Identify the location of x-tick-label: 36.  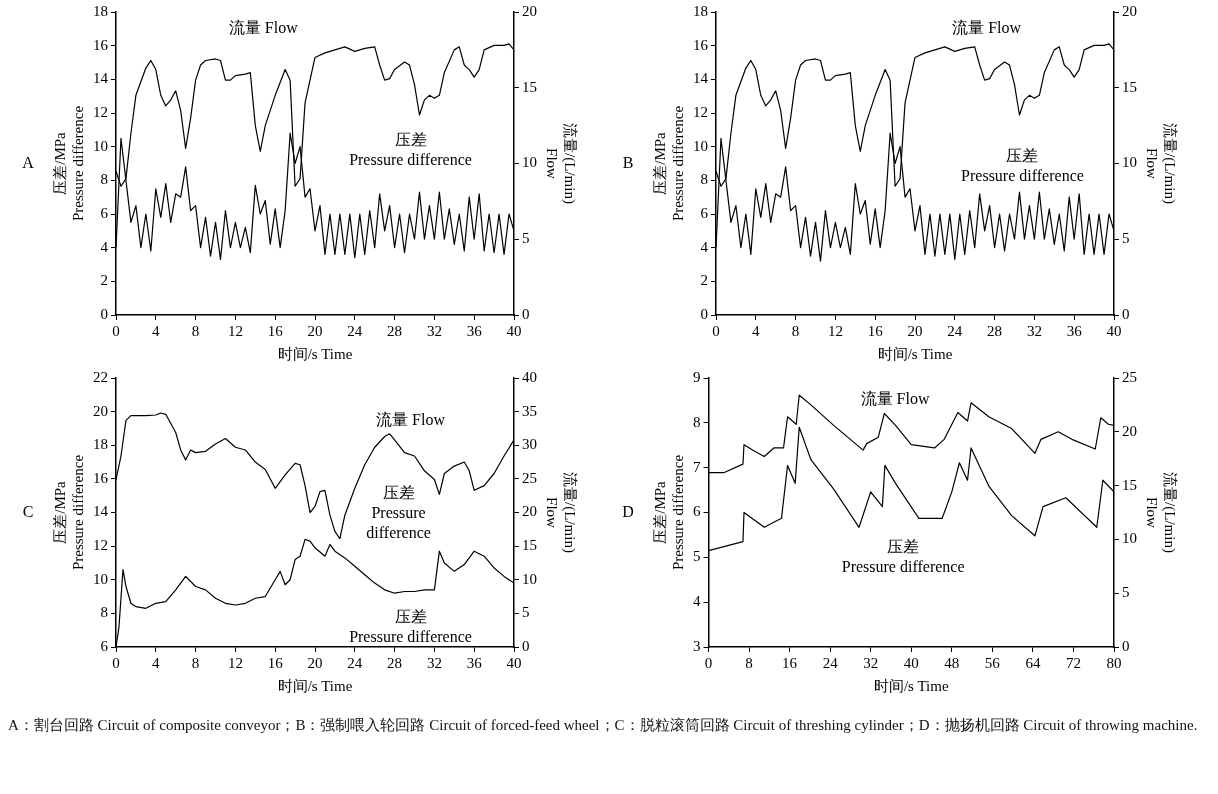
(474, 662).